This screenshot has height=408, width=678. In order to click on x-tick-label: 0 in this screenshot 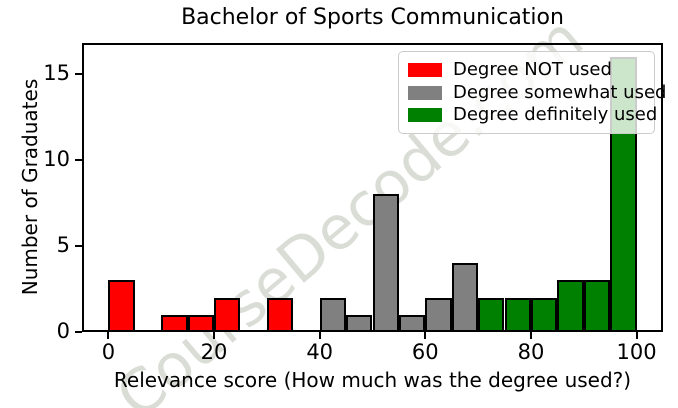, I will do `click(108, 352)`.